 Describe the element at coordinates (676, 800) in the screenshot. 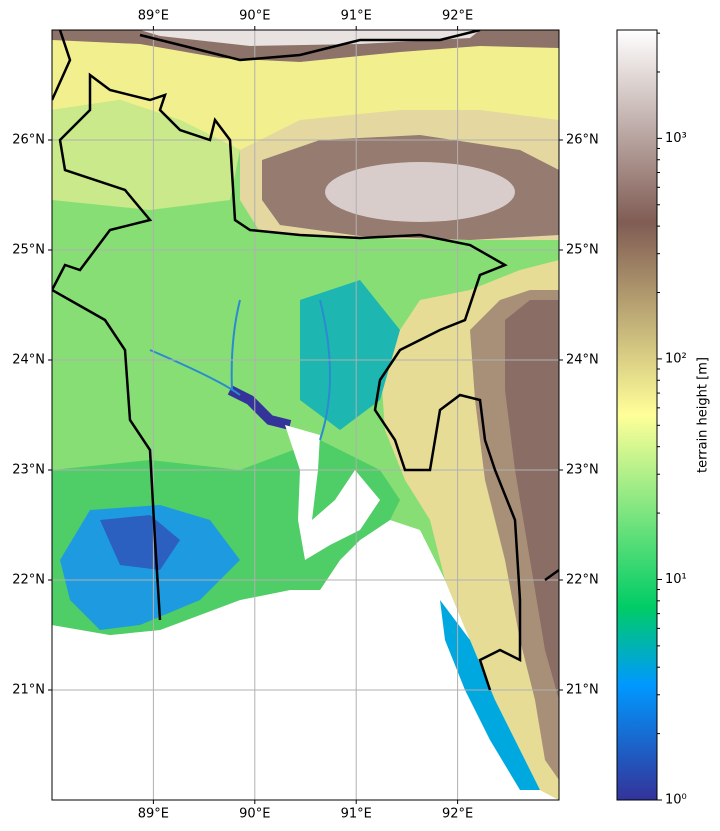

I see `colorbar-tick-label: 10⁰` at that location.